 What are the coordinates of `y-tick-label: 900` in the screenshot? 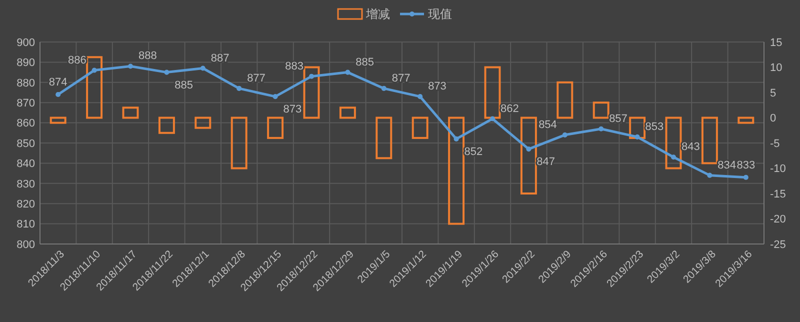 It's located at (25, 42).